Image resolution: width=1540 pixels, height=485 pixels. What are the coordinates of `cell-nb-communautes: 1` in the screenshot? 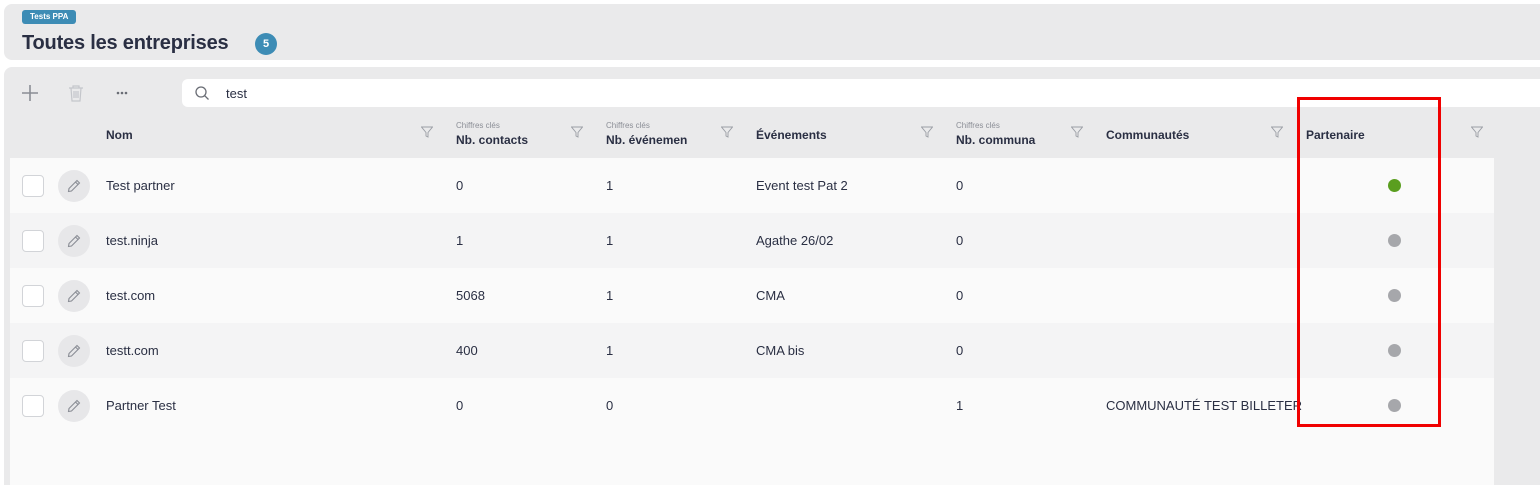 It's located at (960, 405).